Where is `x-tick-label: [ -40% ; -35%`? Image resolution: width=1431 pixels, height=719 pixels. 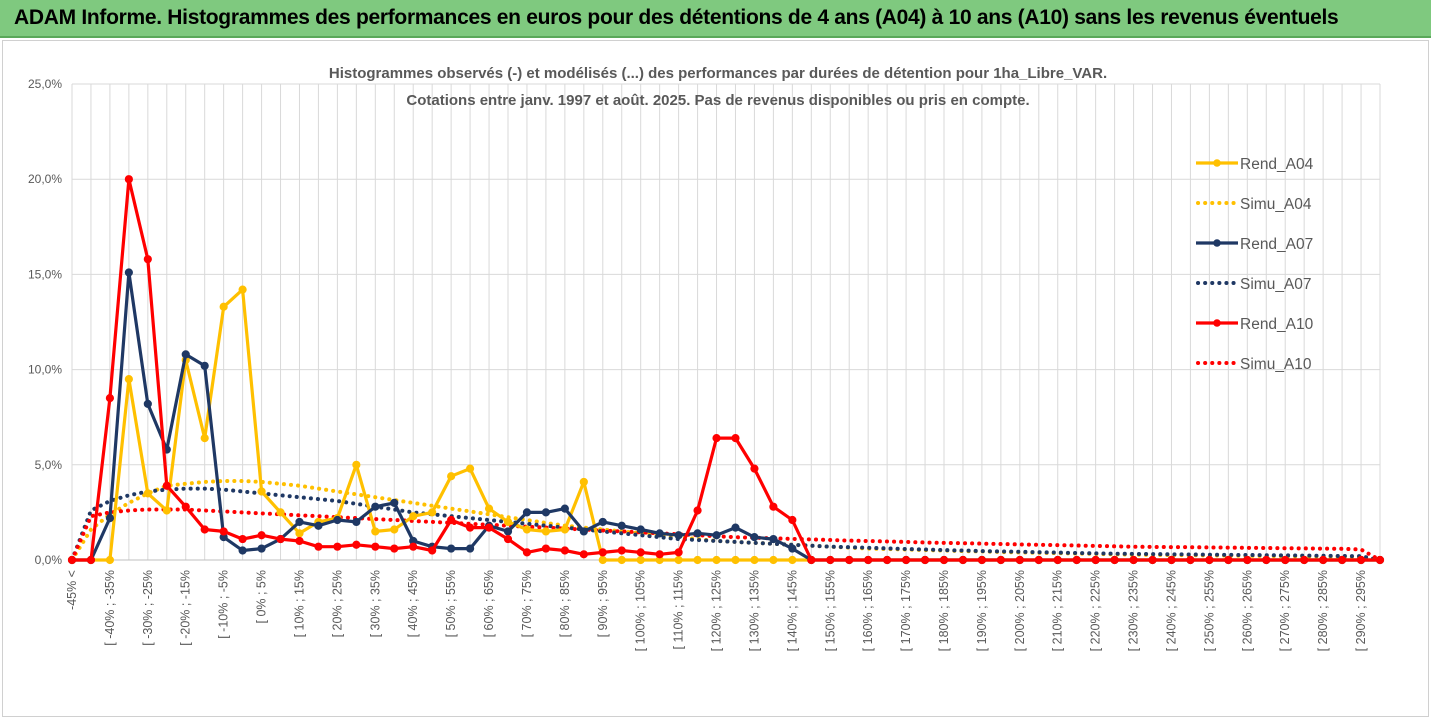 x-tick-label: [ -40% ; -35% is located at coordinates (110, 608).